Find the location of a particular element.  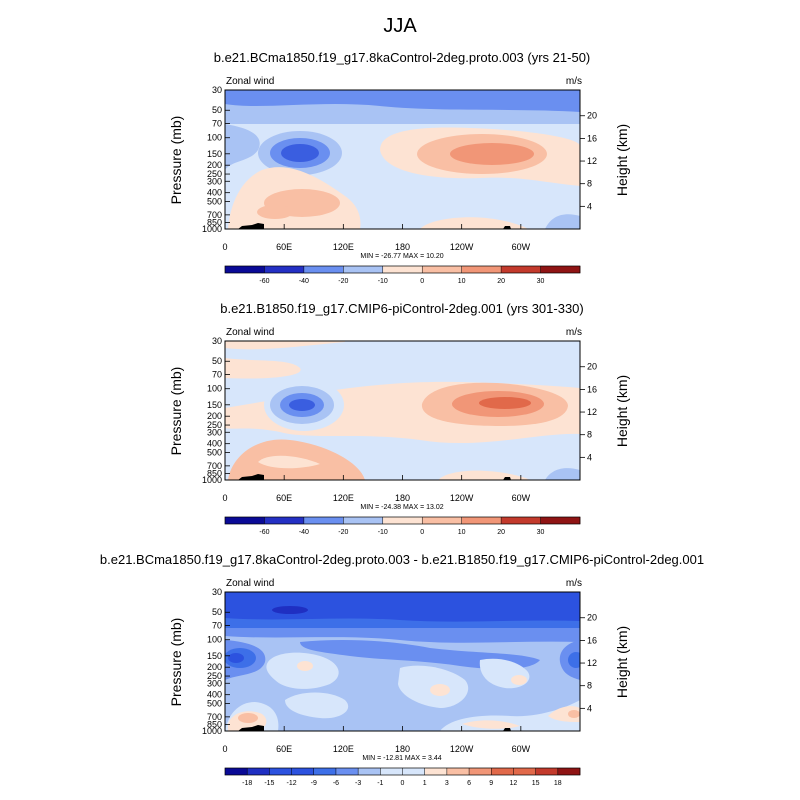

height-tick-label: 16 is located at coordinates (592, 640).